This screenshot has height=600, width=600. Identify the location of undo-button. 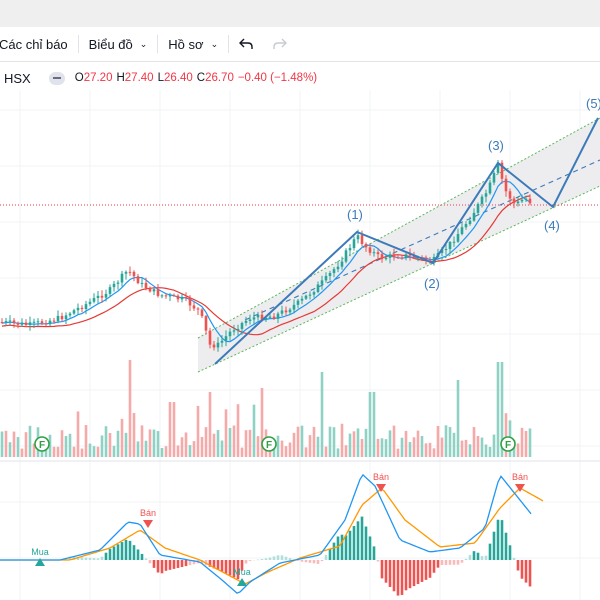
(246, 44).